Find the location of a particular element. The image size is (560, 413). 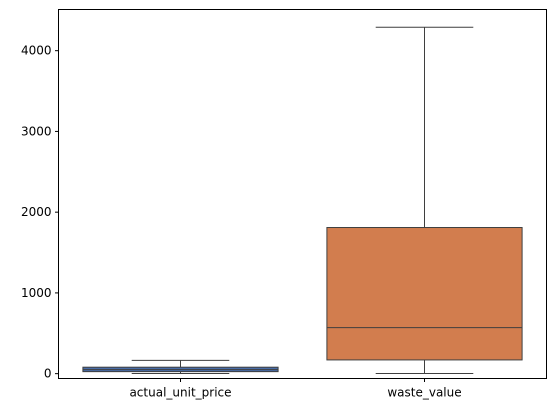

y-tick-label: 4000 is located at coordinates (36, 51).